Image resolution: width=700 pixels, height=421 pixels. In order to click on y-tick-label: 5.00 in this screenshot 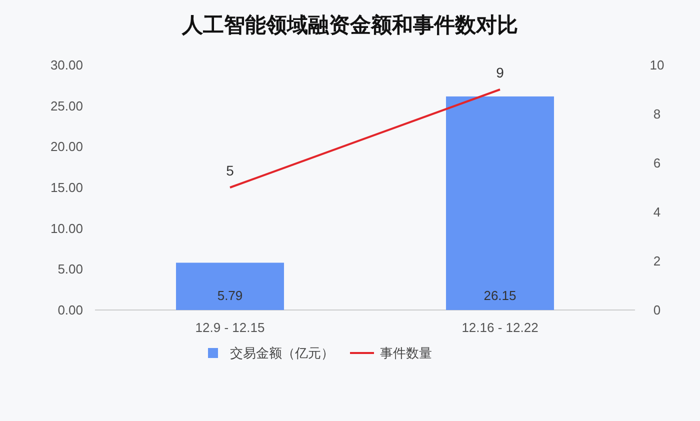, I will do `click(70, 269)`.